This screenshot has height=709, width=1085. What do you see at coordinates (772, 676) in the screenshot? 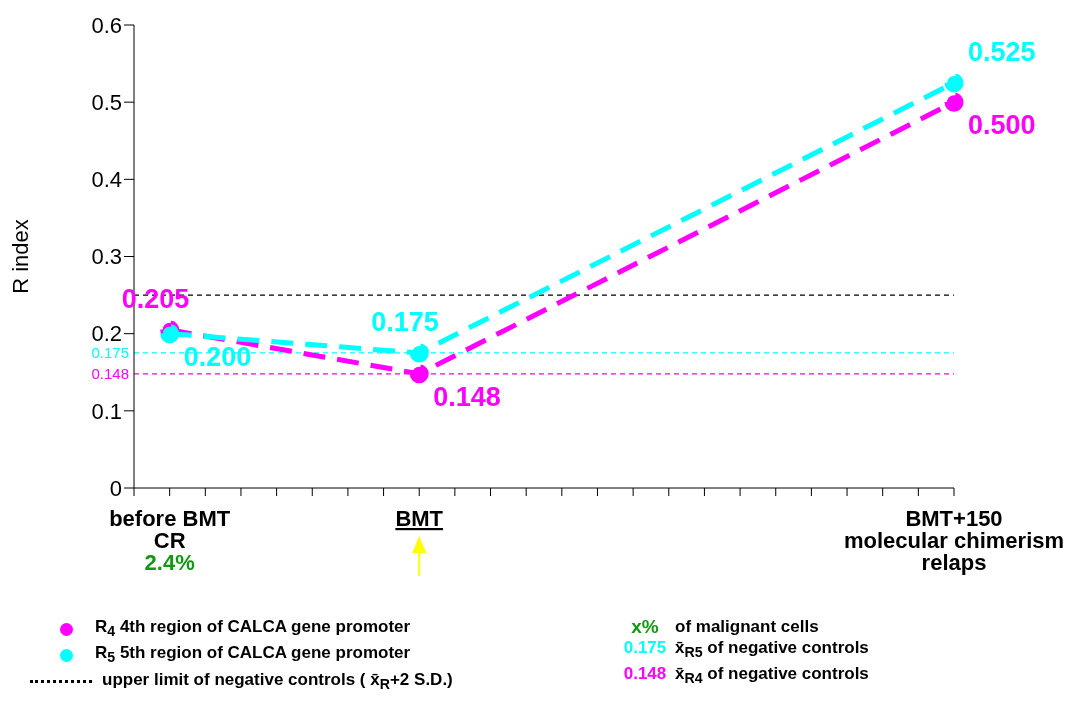
I see `text: x̄$_{R4}$ of negative controls` at bounding box center [772, 676].